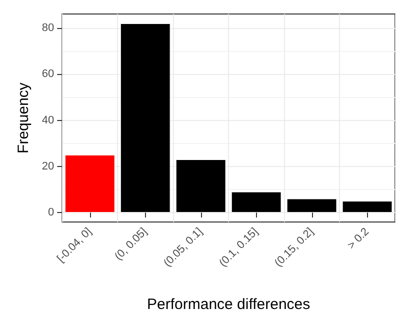  I want to click on y-axis-title: Frequency, so click(23, 118).